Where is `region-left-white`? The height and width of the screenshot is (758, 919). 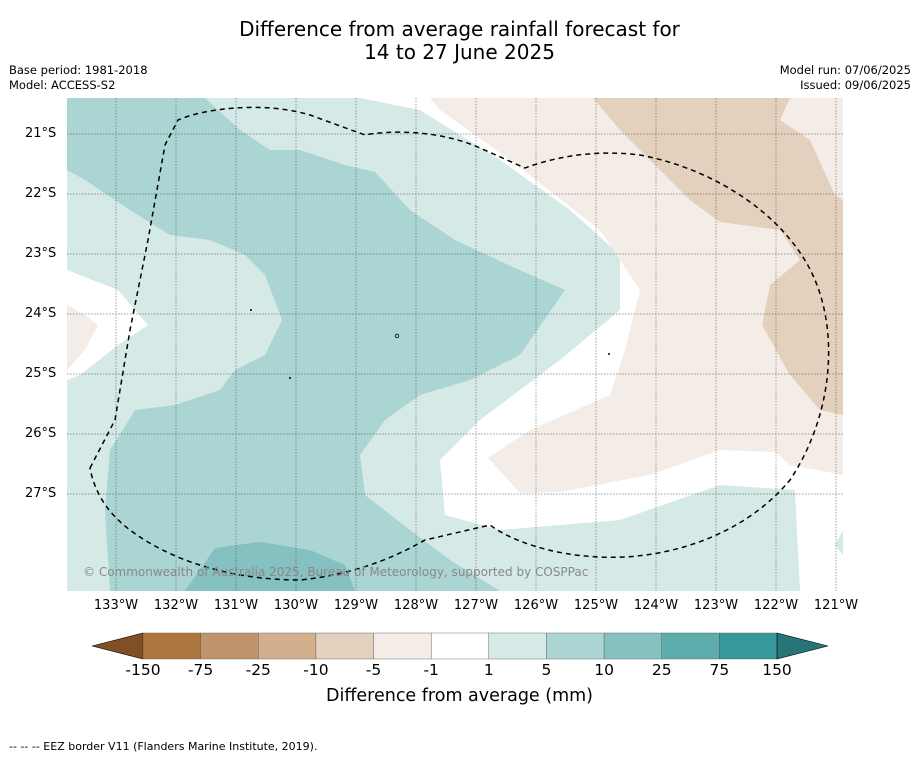
region-left-white is located at coordinates (107, 325).